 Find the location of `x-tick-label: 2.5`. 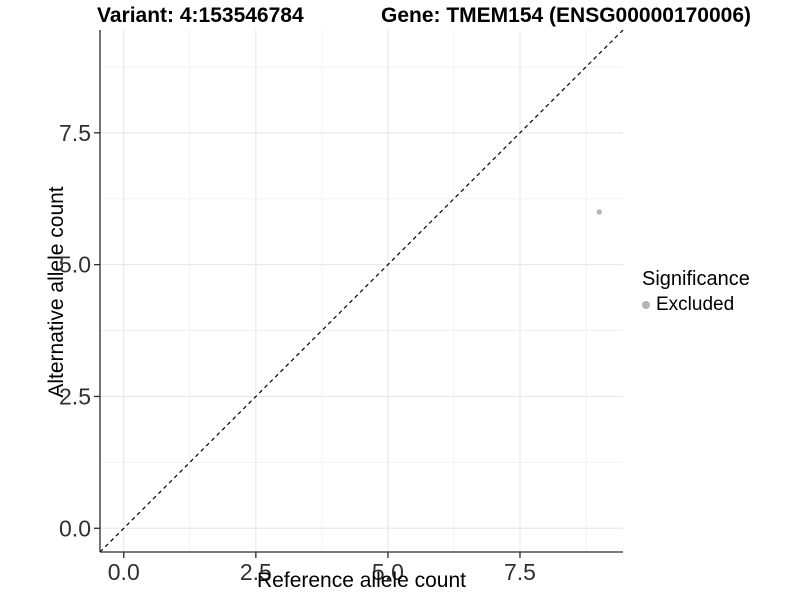

x-tick-label: 2.5 is located at coordinates (256, 572).